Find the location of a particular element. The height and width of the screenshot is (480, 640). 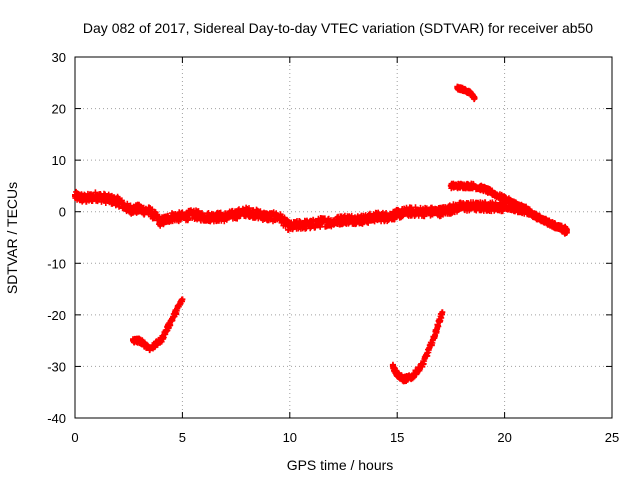

series-upper-right-branch is located at coordinates (535, 218).